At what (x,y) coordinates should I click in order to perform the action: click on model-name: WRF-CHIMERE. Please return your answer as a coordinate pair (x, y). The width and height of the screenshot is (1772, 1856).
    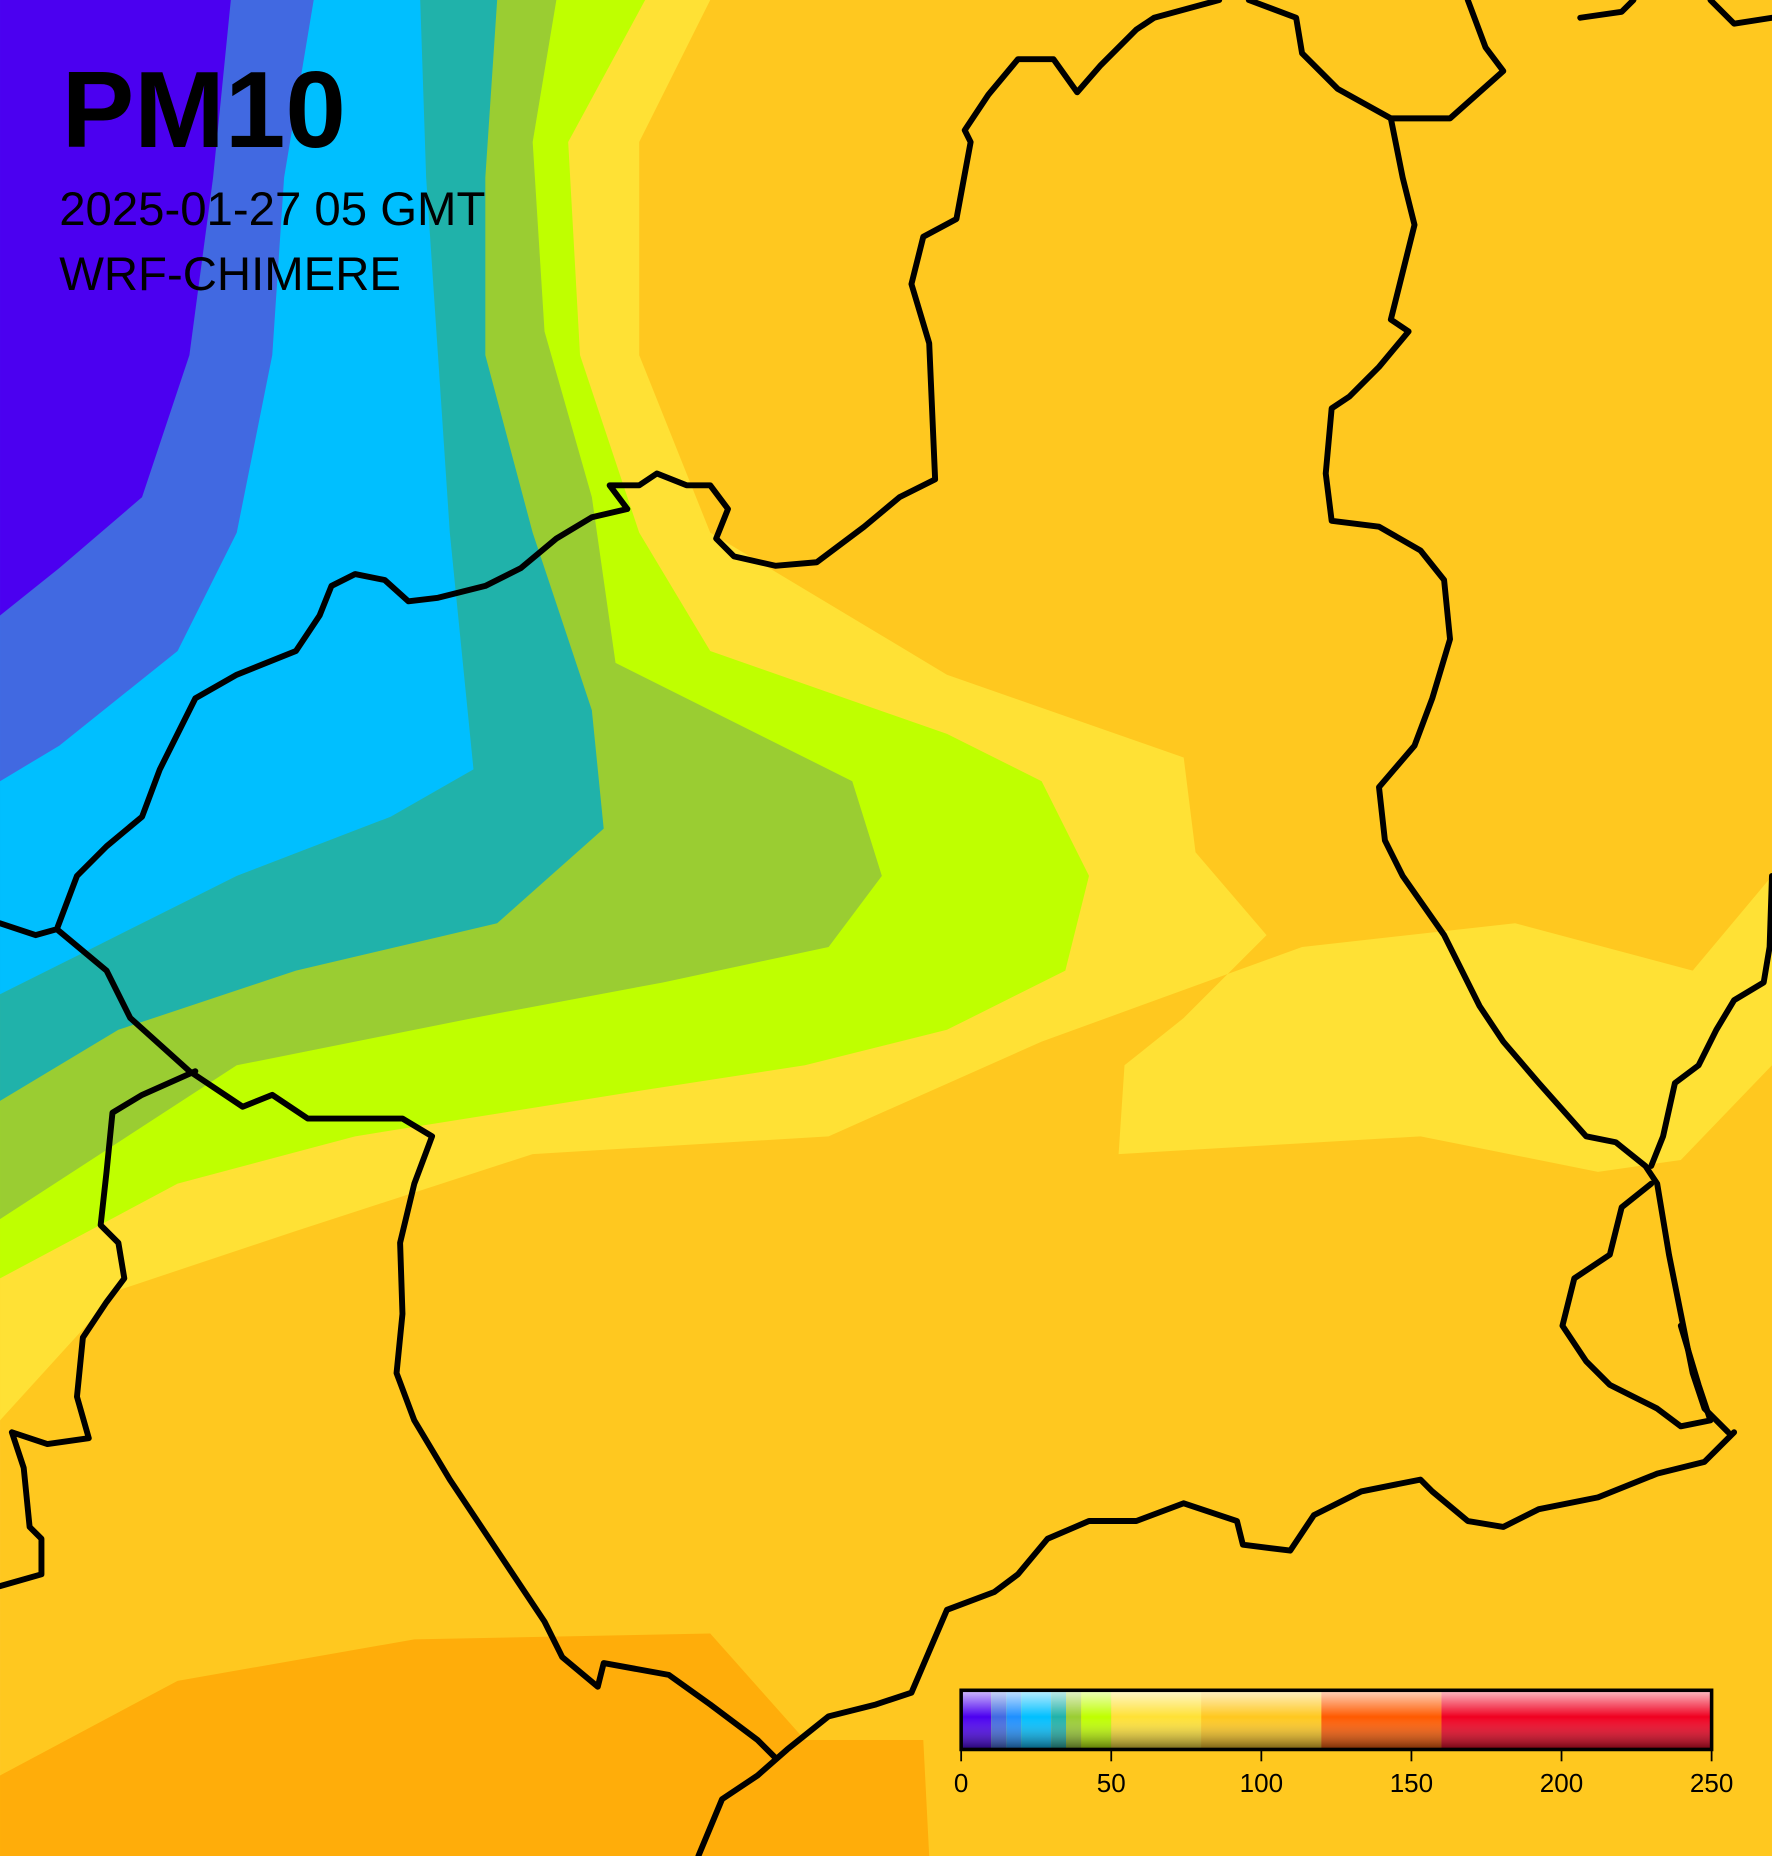
    Looking at the image, I should click on (230, 274).